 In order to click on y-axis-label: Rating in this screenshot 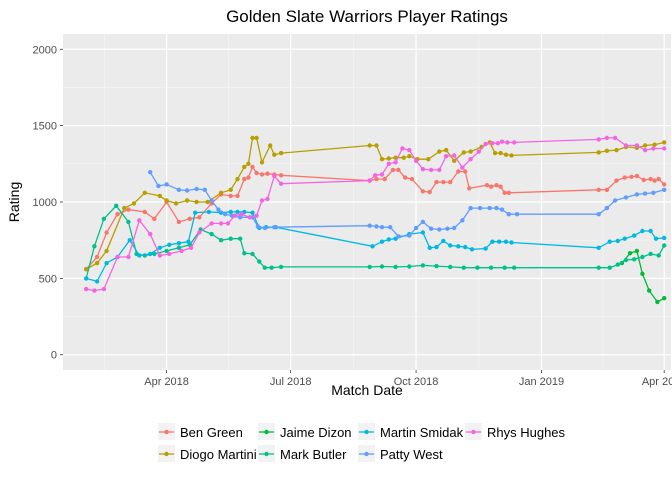, I will do `click(14, 202)`.